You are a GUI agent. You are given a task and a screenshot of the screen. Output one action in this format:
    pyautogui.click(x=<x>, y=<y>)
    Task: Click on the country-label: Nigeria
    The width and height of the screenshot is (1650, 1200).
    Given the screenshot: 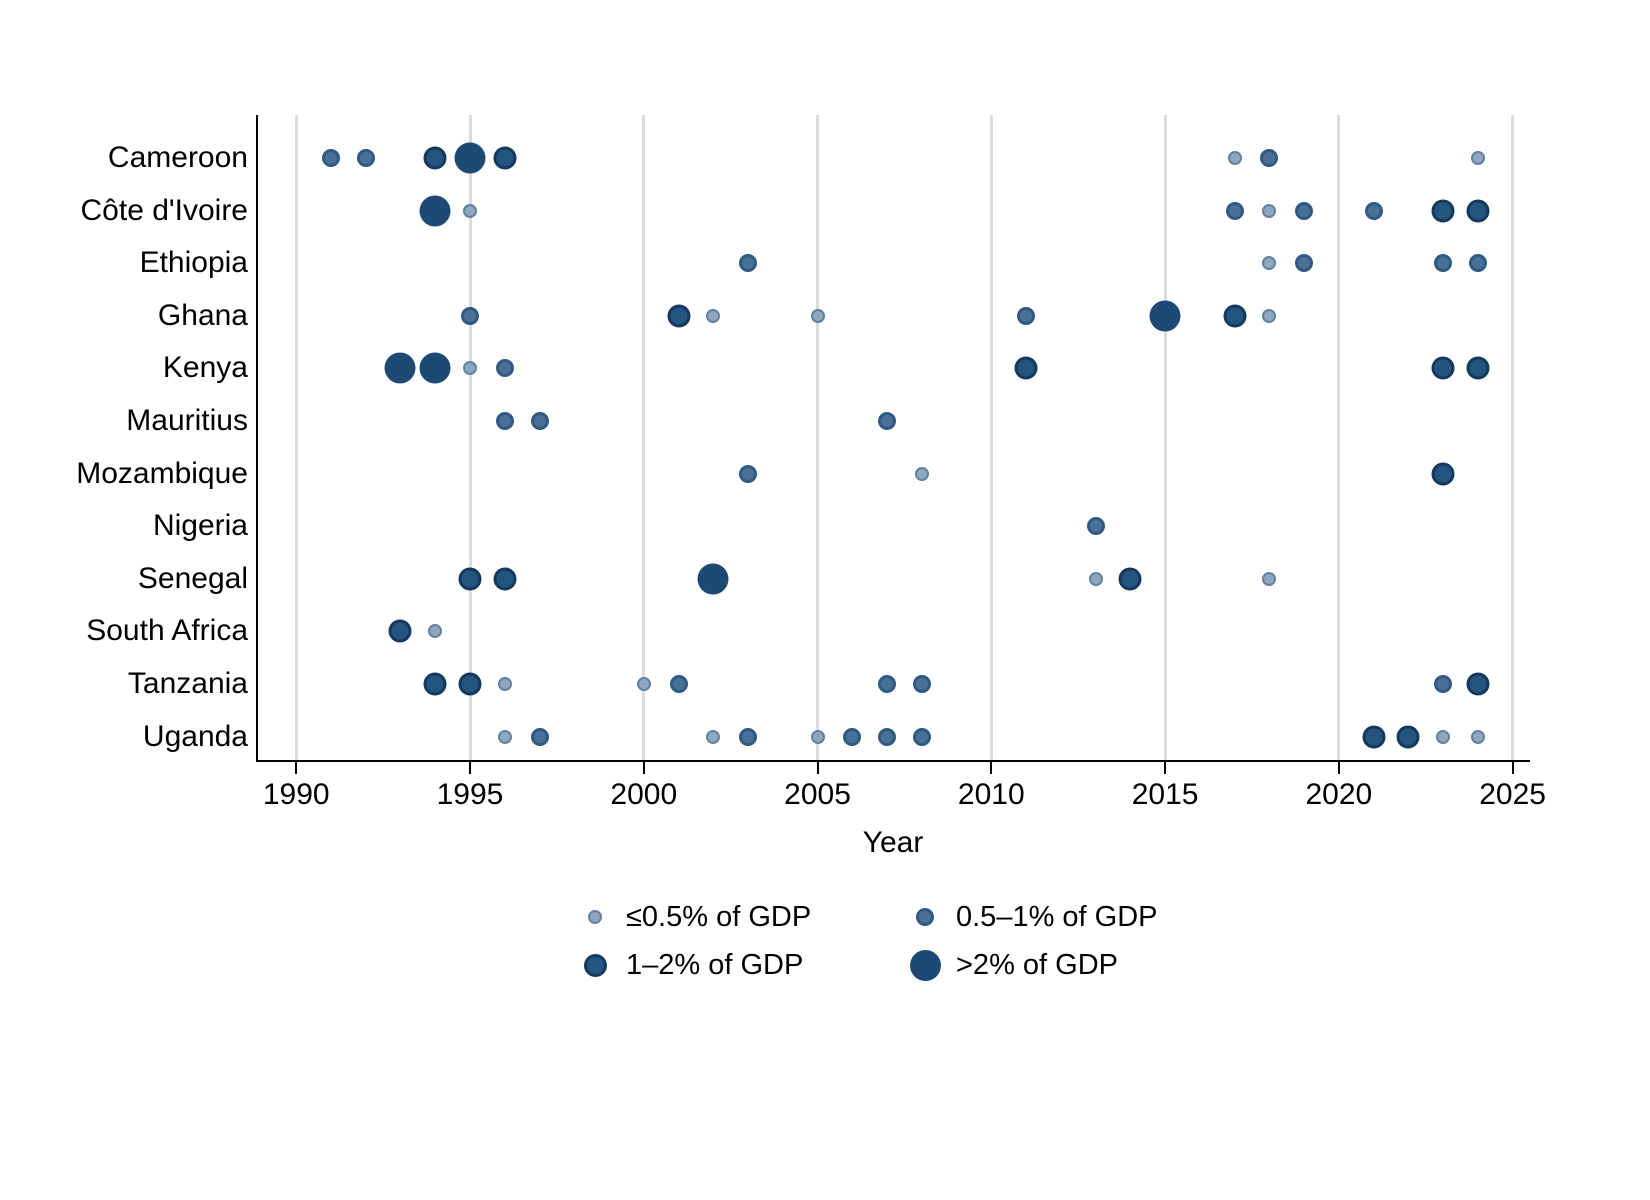 What is the action you would take?
    pyautogui.click(x=200, y=526)
    